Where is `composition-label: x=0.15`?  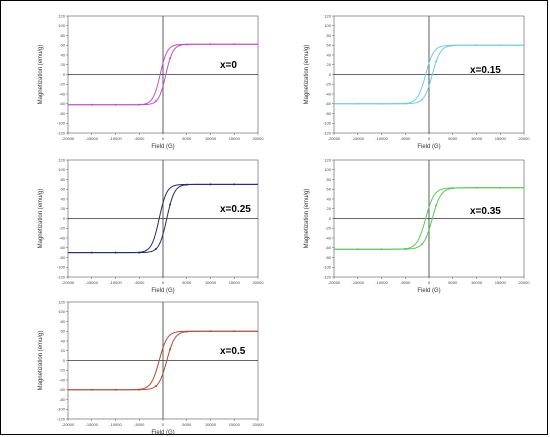 composition-label: x=0.15 is located at coordinates (485, 70).